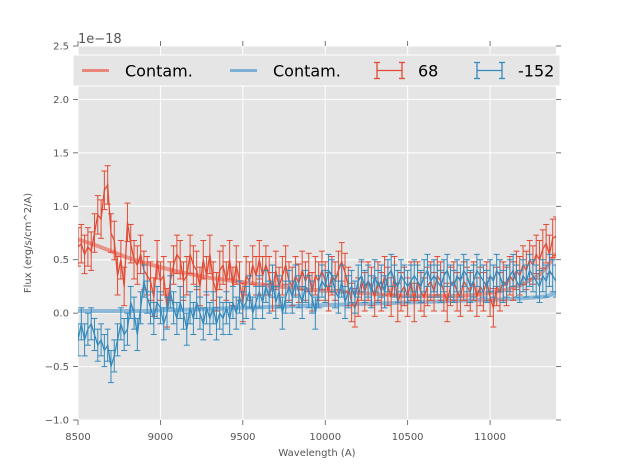 This screenshot has height=467, width=617. I want to click on legend-item-3: -152, so click(514, 71).